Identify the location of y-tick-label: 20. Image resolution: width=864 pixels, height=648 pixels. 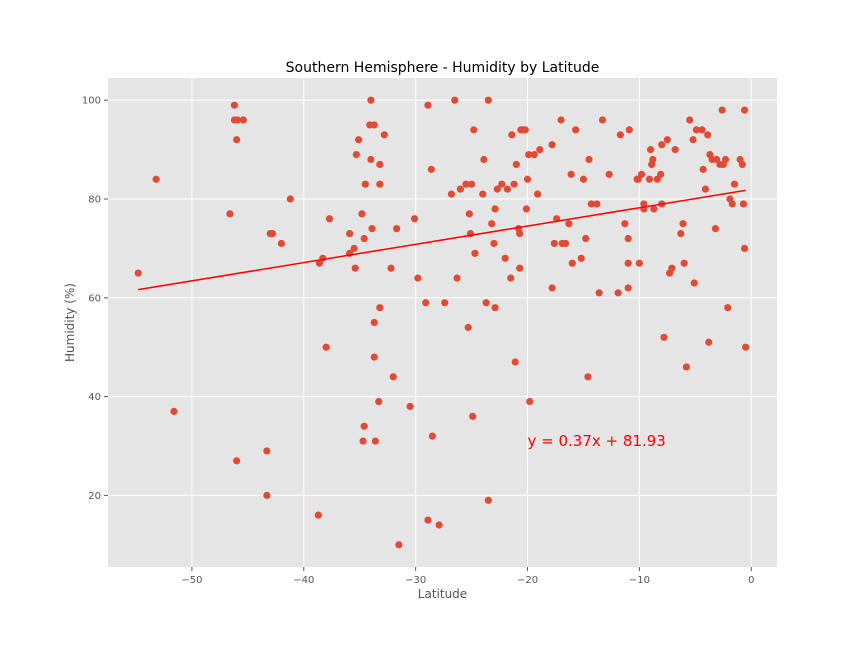
(94, 496).